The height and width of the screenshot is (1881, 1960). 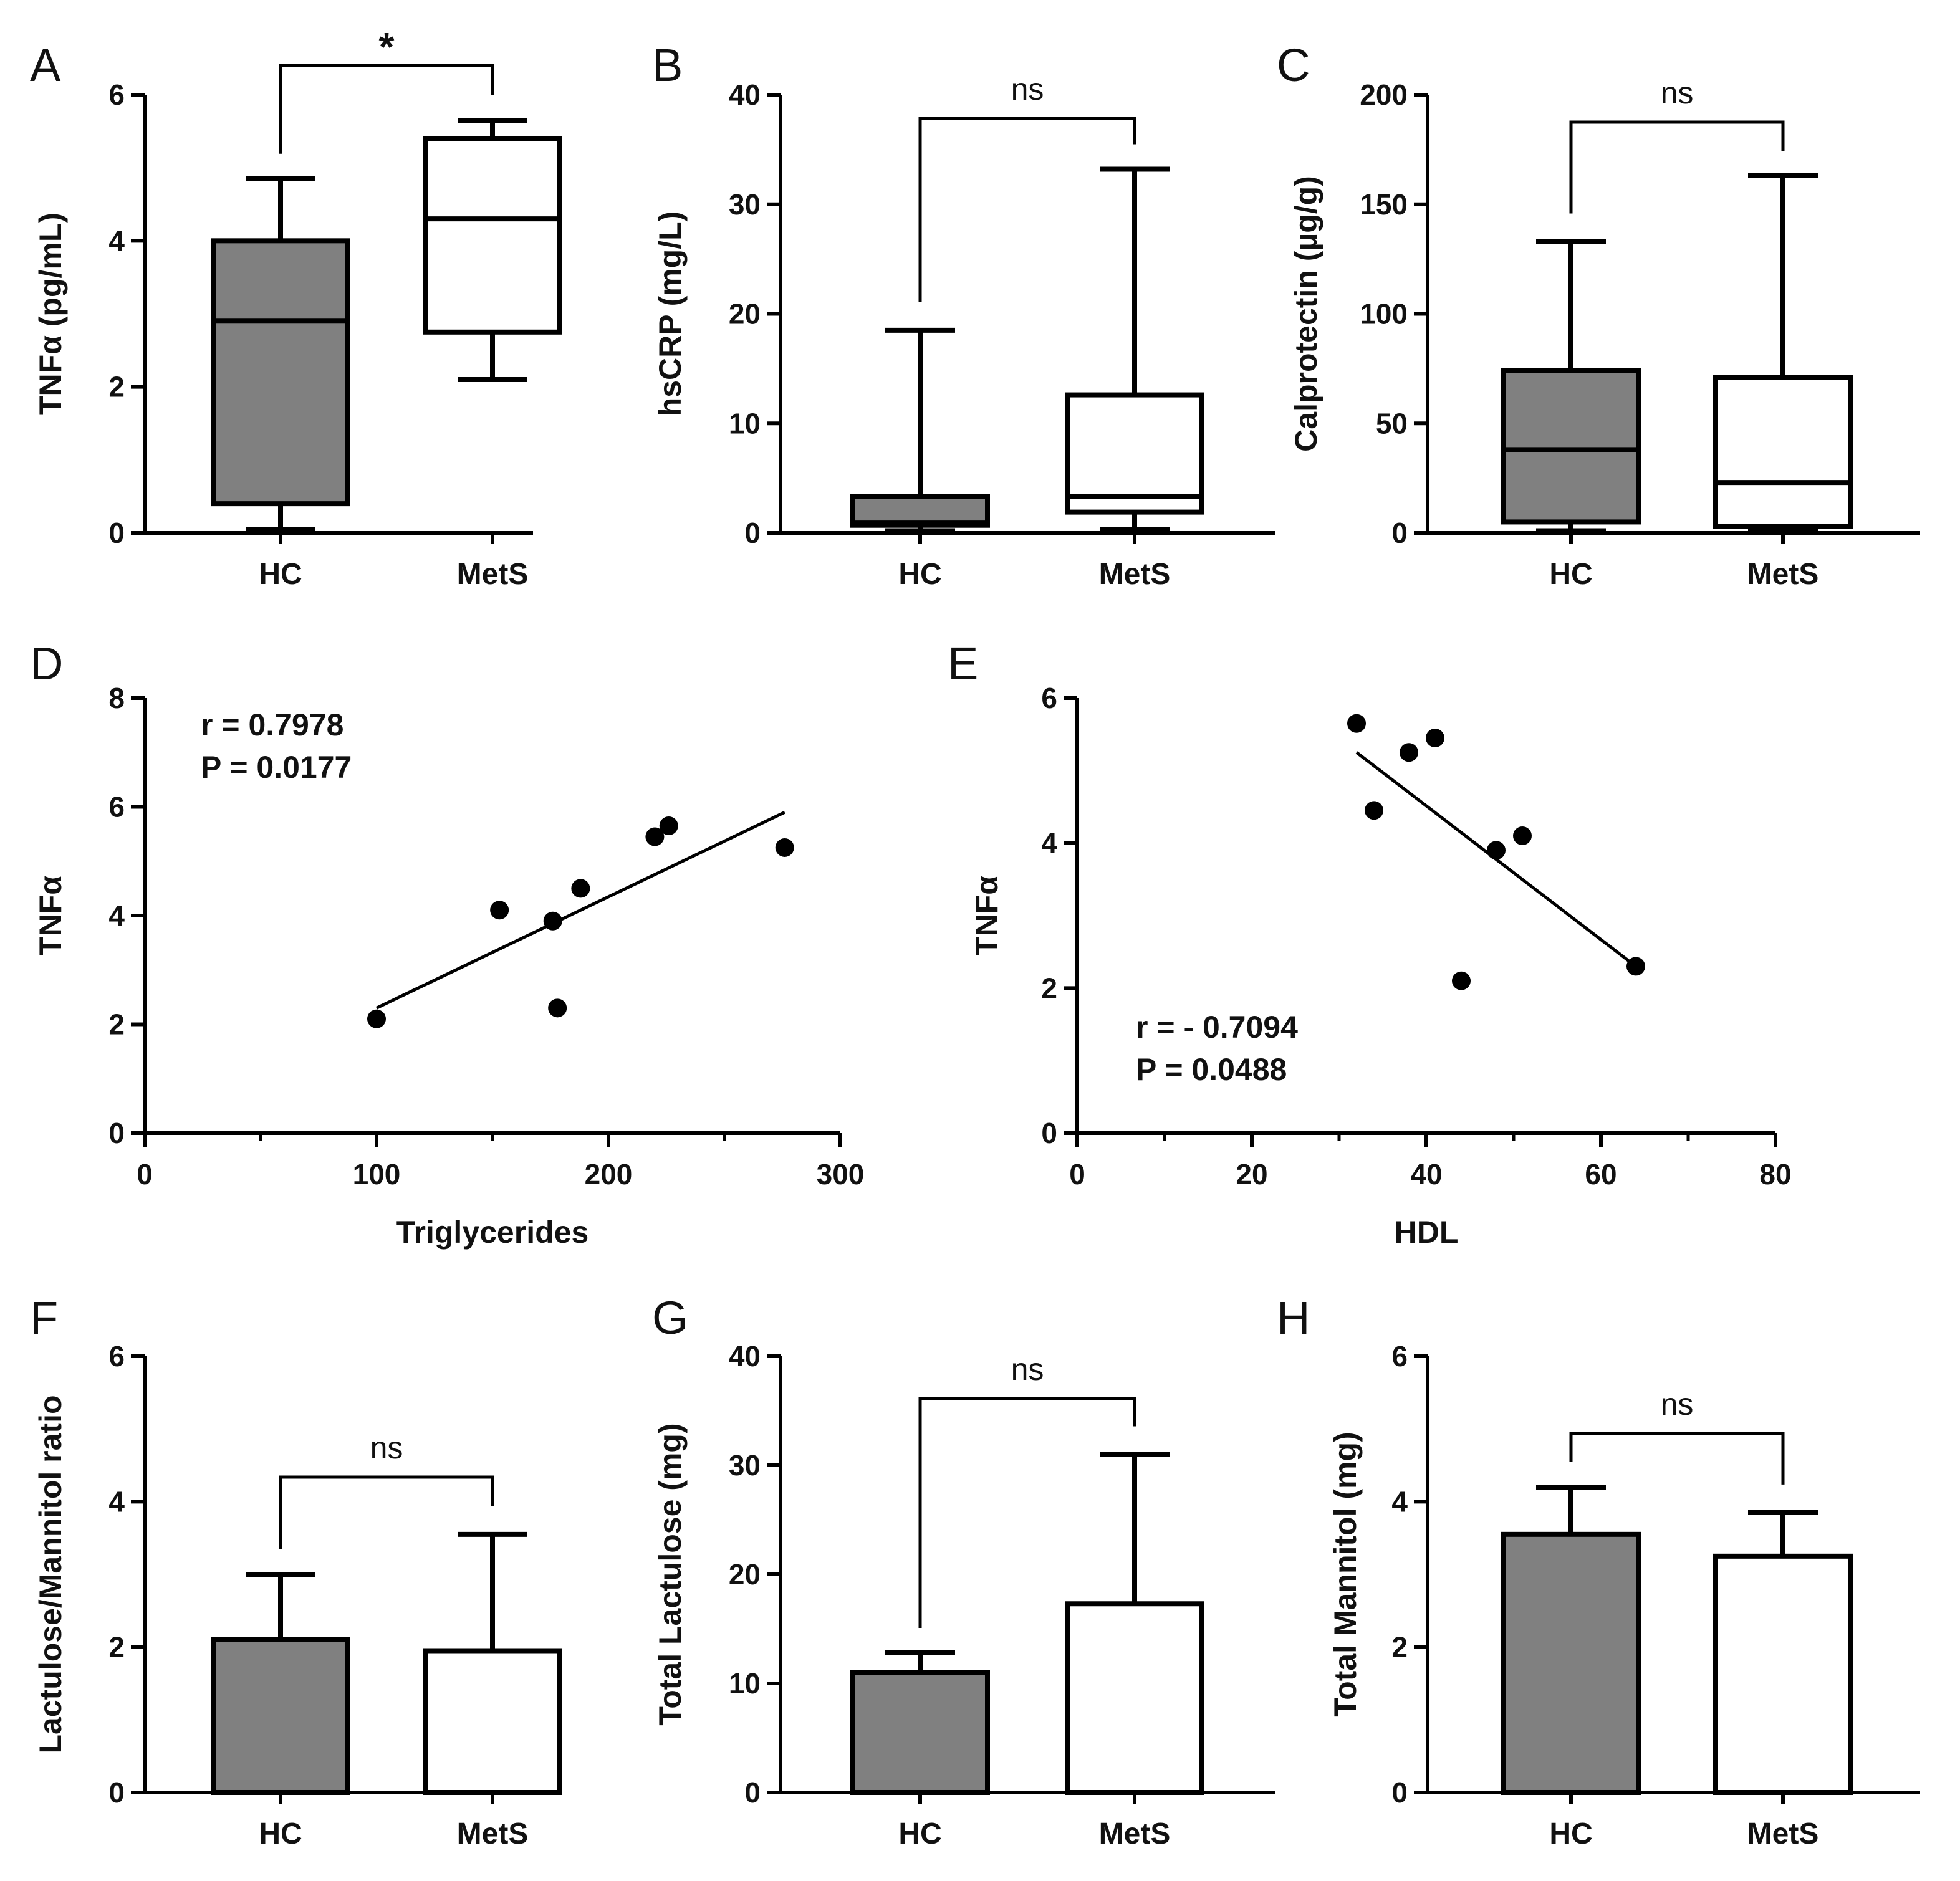 I want to click on x-tick-label: 40, so click(x=1426, y=1174).